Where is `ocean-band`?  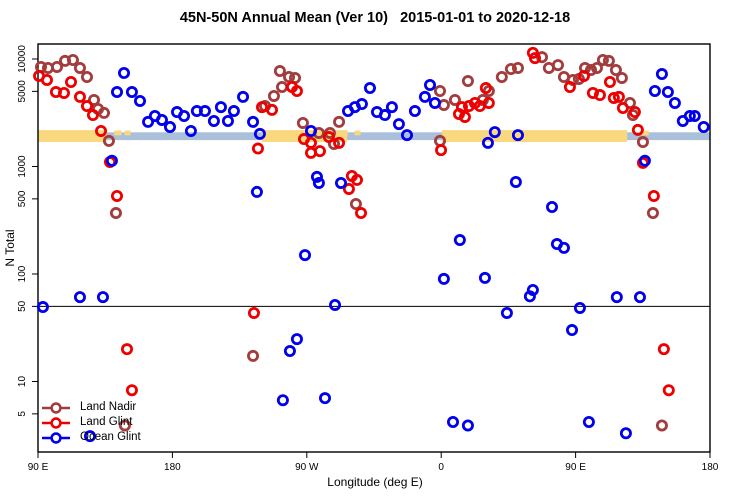
ocean-band is located at coordinates (668, 136).